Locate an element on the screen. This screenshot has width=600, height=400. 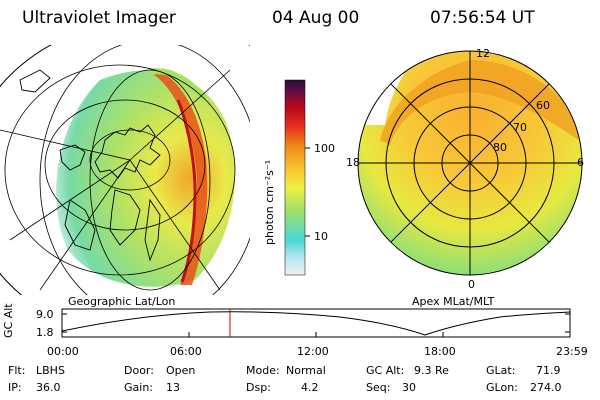
mode-value: Normal is located at coordinates (306, 370).